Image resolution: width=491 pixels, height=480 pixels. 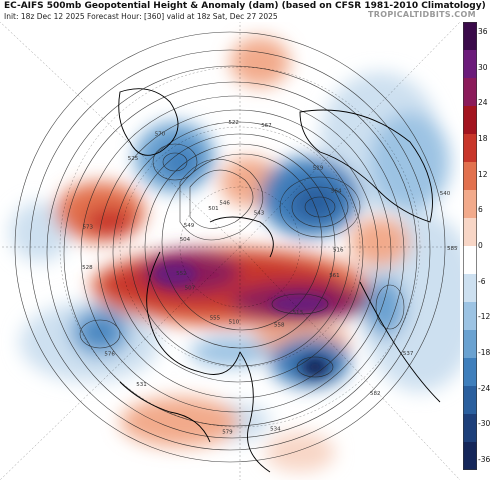 I want to click on anomaly-core, so click(x=241, y=318).